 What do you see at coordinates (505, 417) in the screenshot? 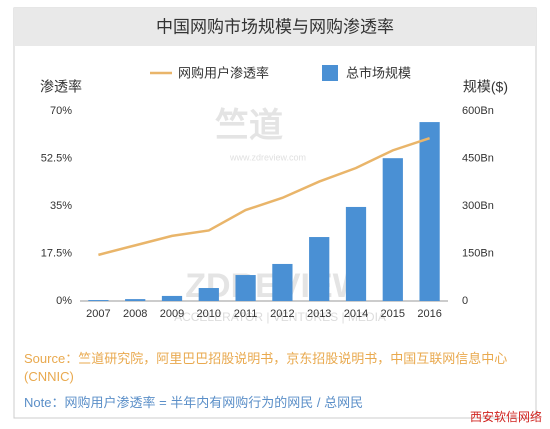
I see `credit: 西安软信网络` at bounding box center [505, 417].